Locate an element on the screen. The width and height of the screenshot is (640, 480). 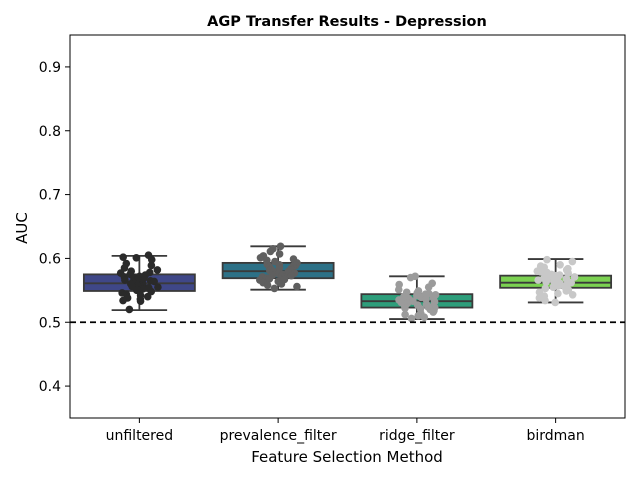
plot-area is located at coordinates (347, 283).